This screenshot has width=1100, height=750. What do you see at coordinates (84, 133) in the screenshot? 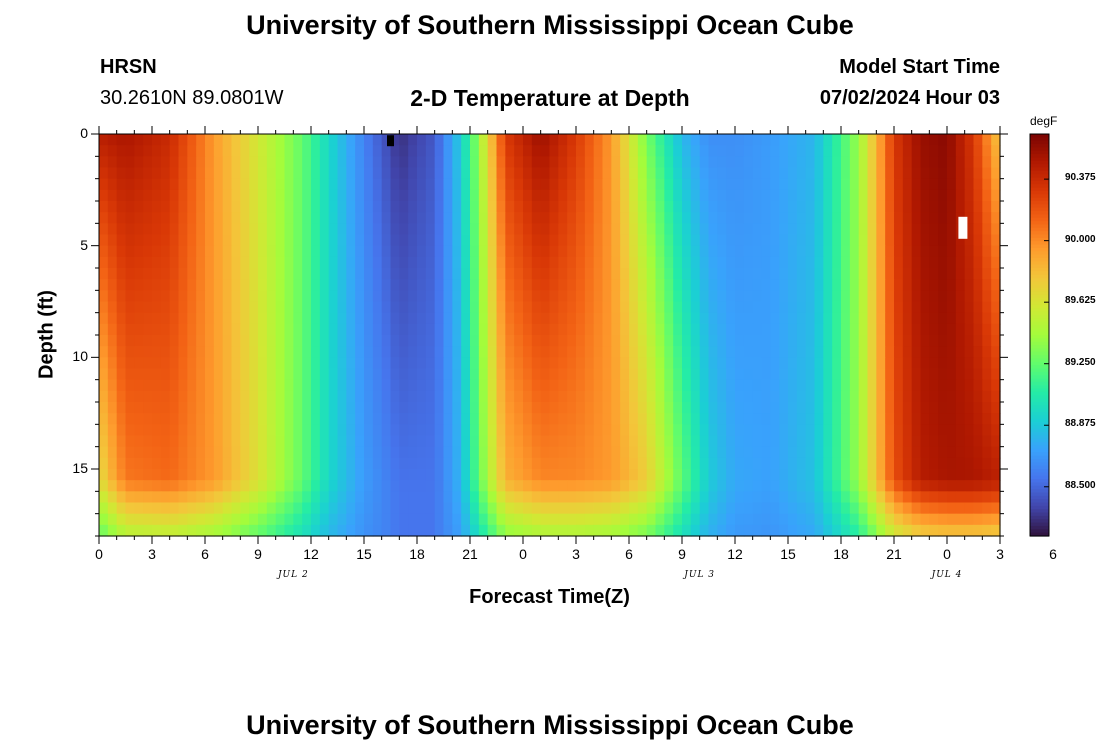
I see `y-tick-label: 0` at bounding box center [84, 133].